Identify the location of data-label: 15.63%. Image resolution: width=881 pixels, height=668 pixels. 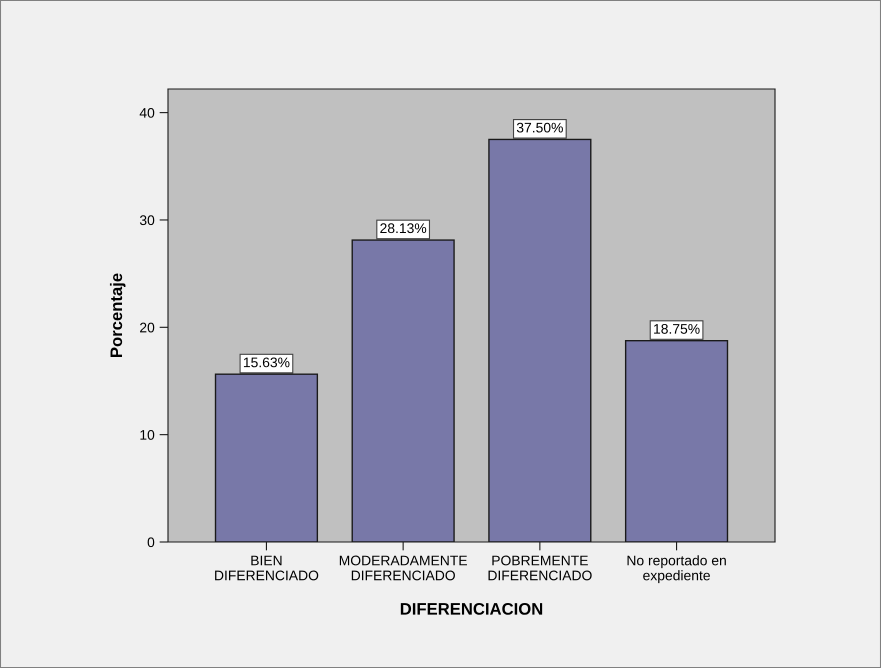
(267, 362).